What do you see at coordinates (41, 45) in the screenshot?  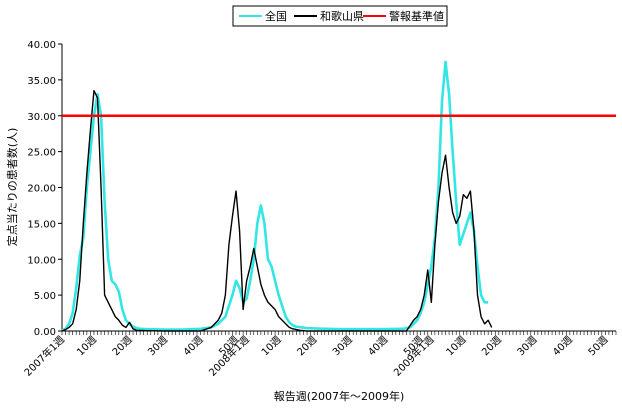 I see `y-tick-label: 40.00` at bounding box center [41, 45].